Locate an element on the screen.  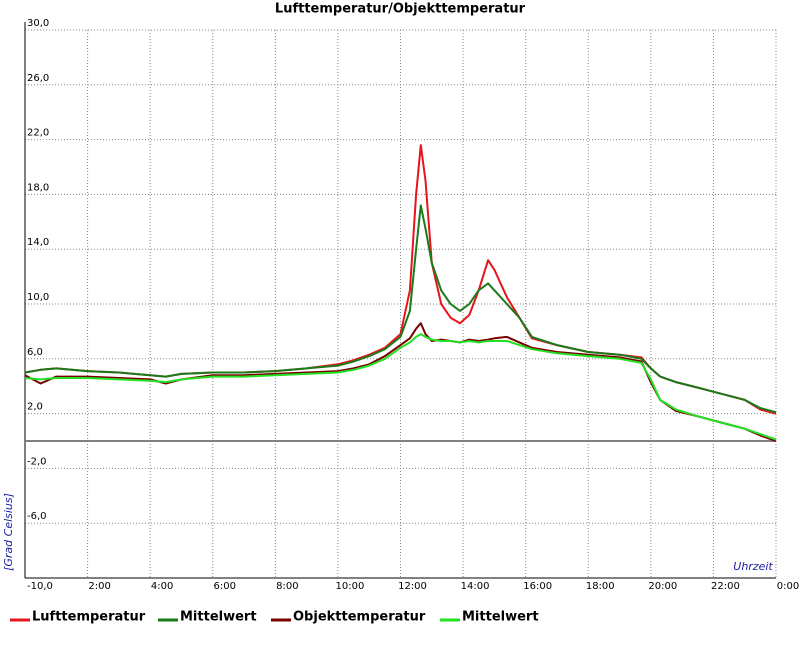
x-tick-label: 22:00 is located at coordinates (725, 586).